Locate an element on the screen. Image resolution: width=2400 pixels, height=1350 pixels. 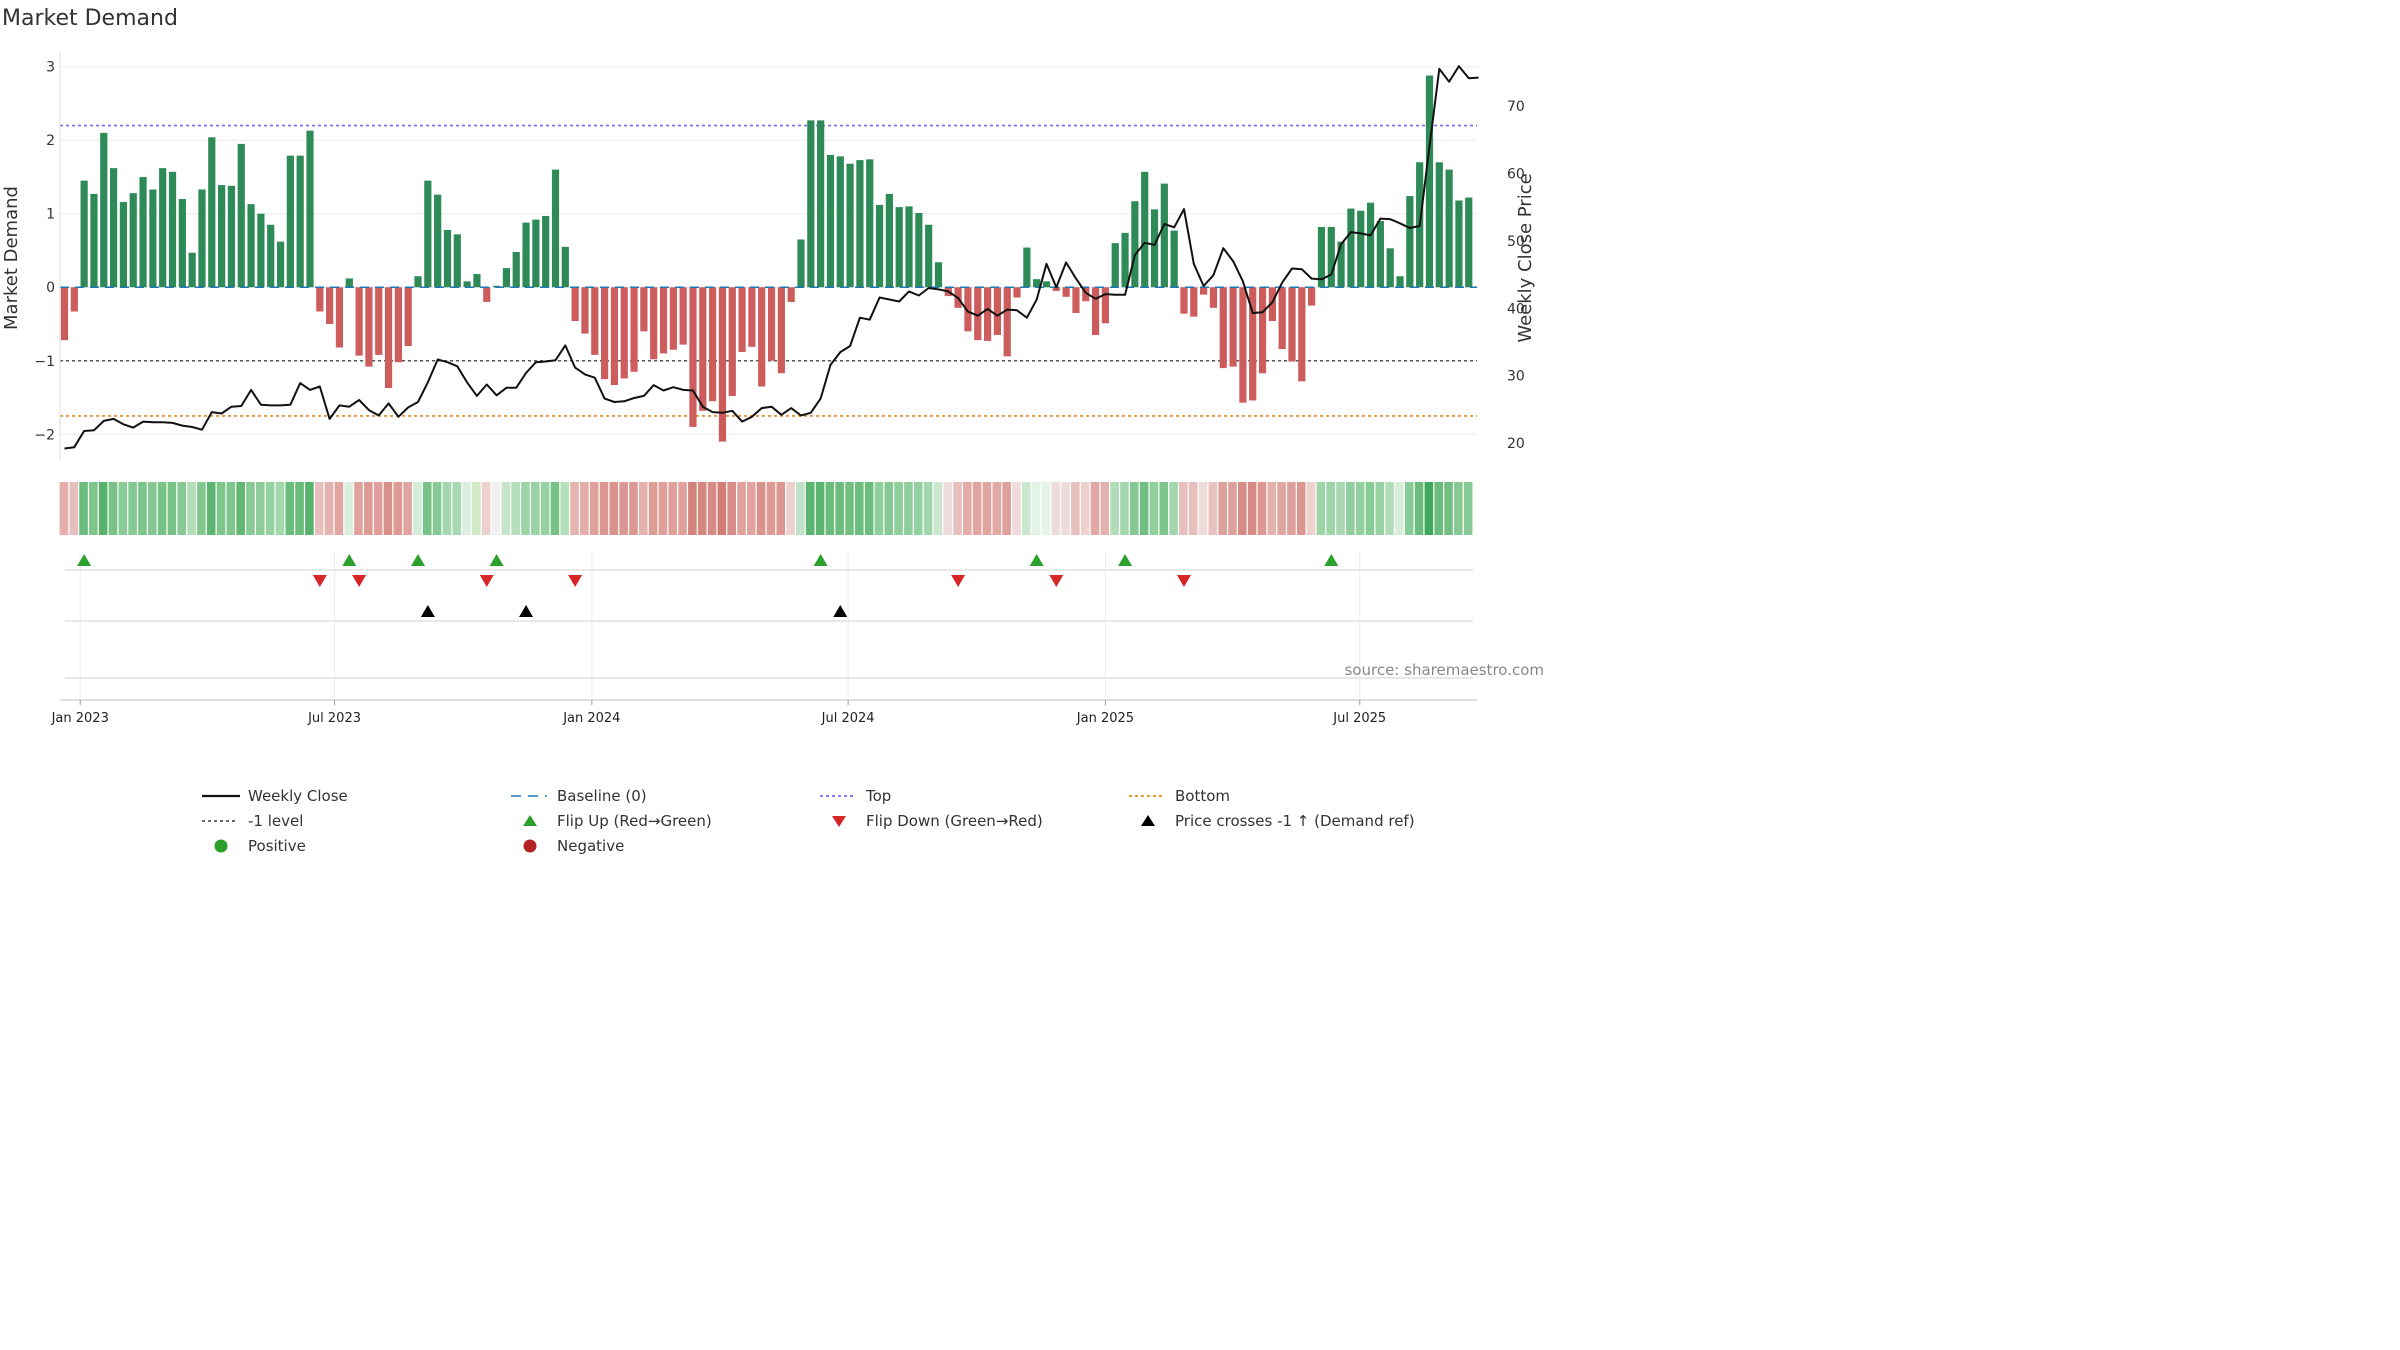
legend-label: Weekly Close is located at coordinates (298, 796).